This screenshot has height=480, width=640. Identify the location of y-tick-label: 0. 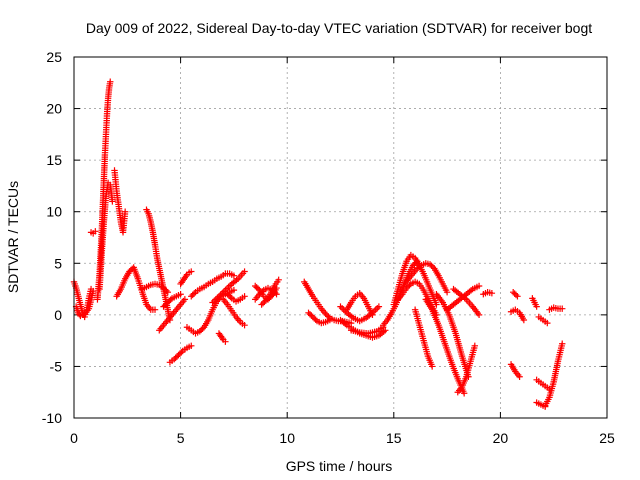
(58, 315).